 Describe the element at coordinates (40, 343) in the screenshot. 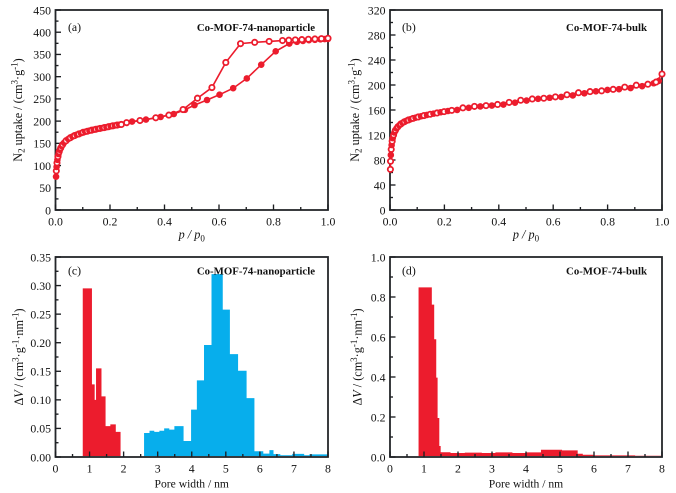

I see `svg-text: 0.20` at that location.